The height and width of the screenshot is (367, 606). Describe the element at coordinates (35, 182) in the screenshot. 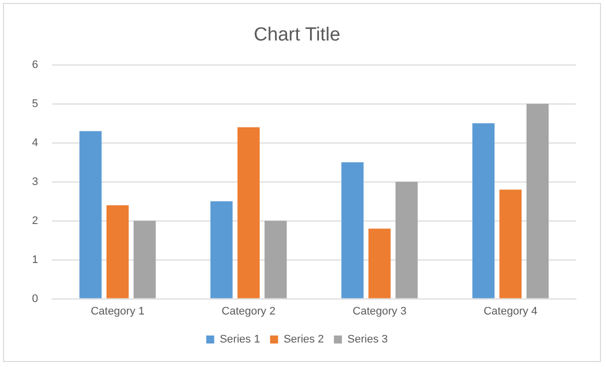

I see `y-tick-label: 3` at that location.